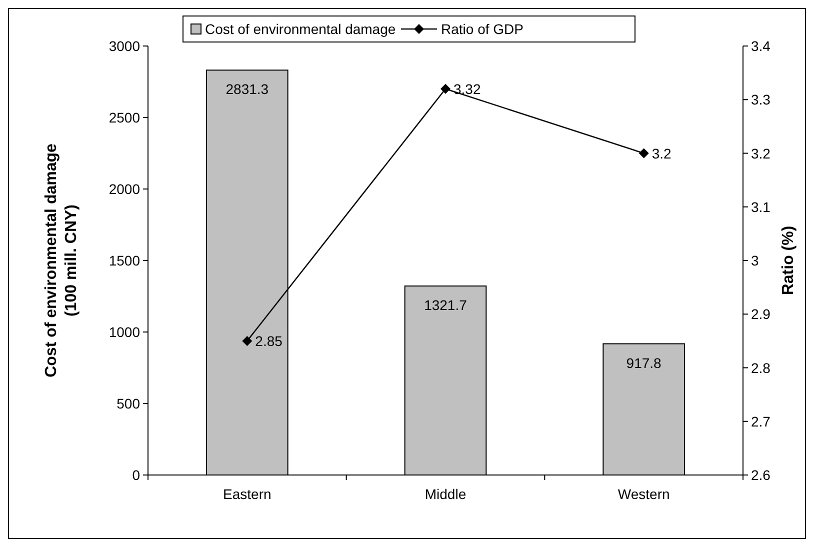  Describe the element at coordinates (761, 368) in the screenshot. I see `y2-tick-label: 2.8` at that location.